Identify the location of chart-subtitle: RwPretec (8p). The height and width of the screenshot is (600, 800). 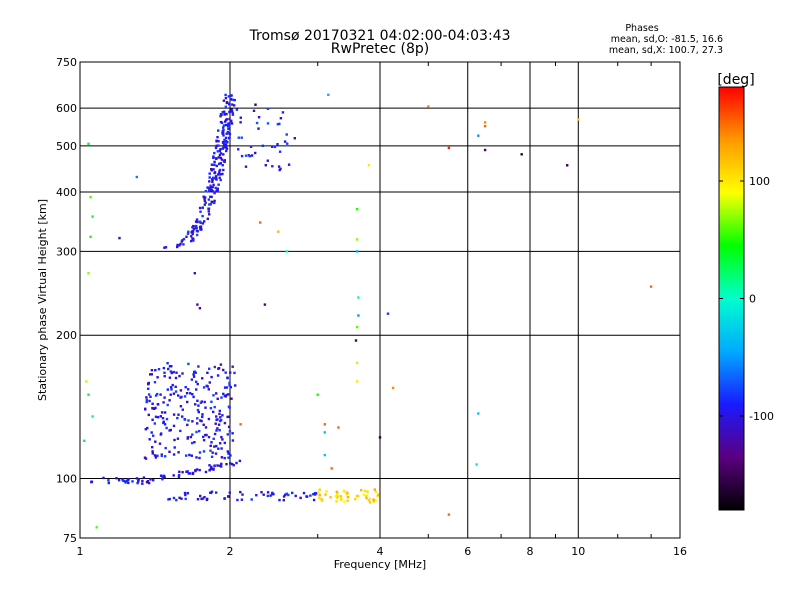
(380, 49).